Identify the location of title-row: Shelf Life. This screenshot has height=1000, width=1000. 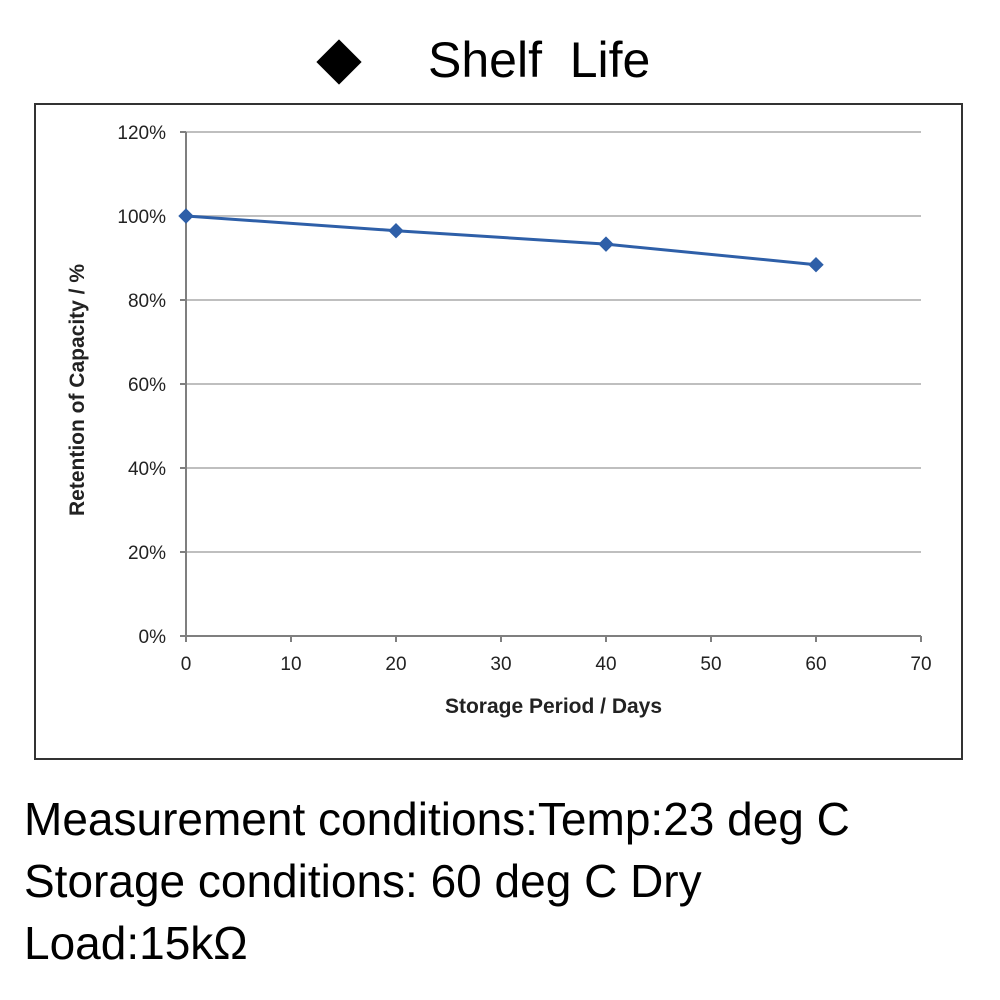
(500, 59).